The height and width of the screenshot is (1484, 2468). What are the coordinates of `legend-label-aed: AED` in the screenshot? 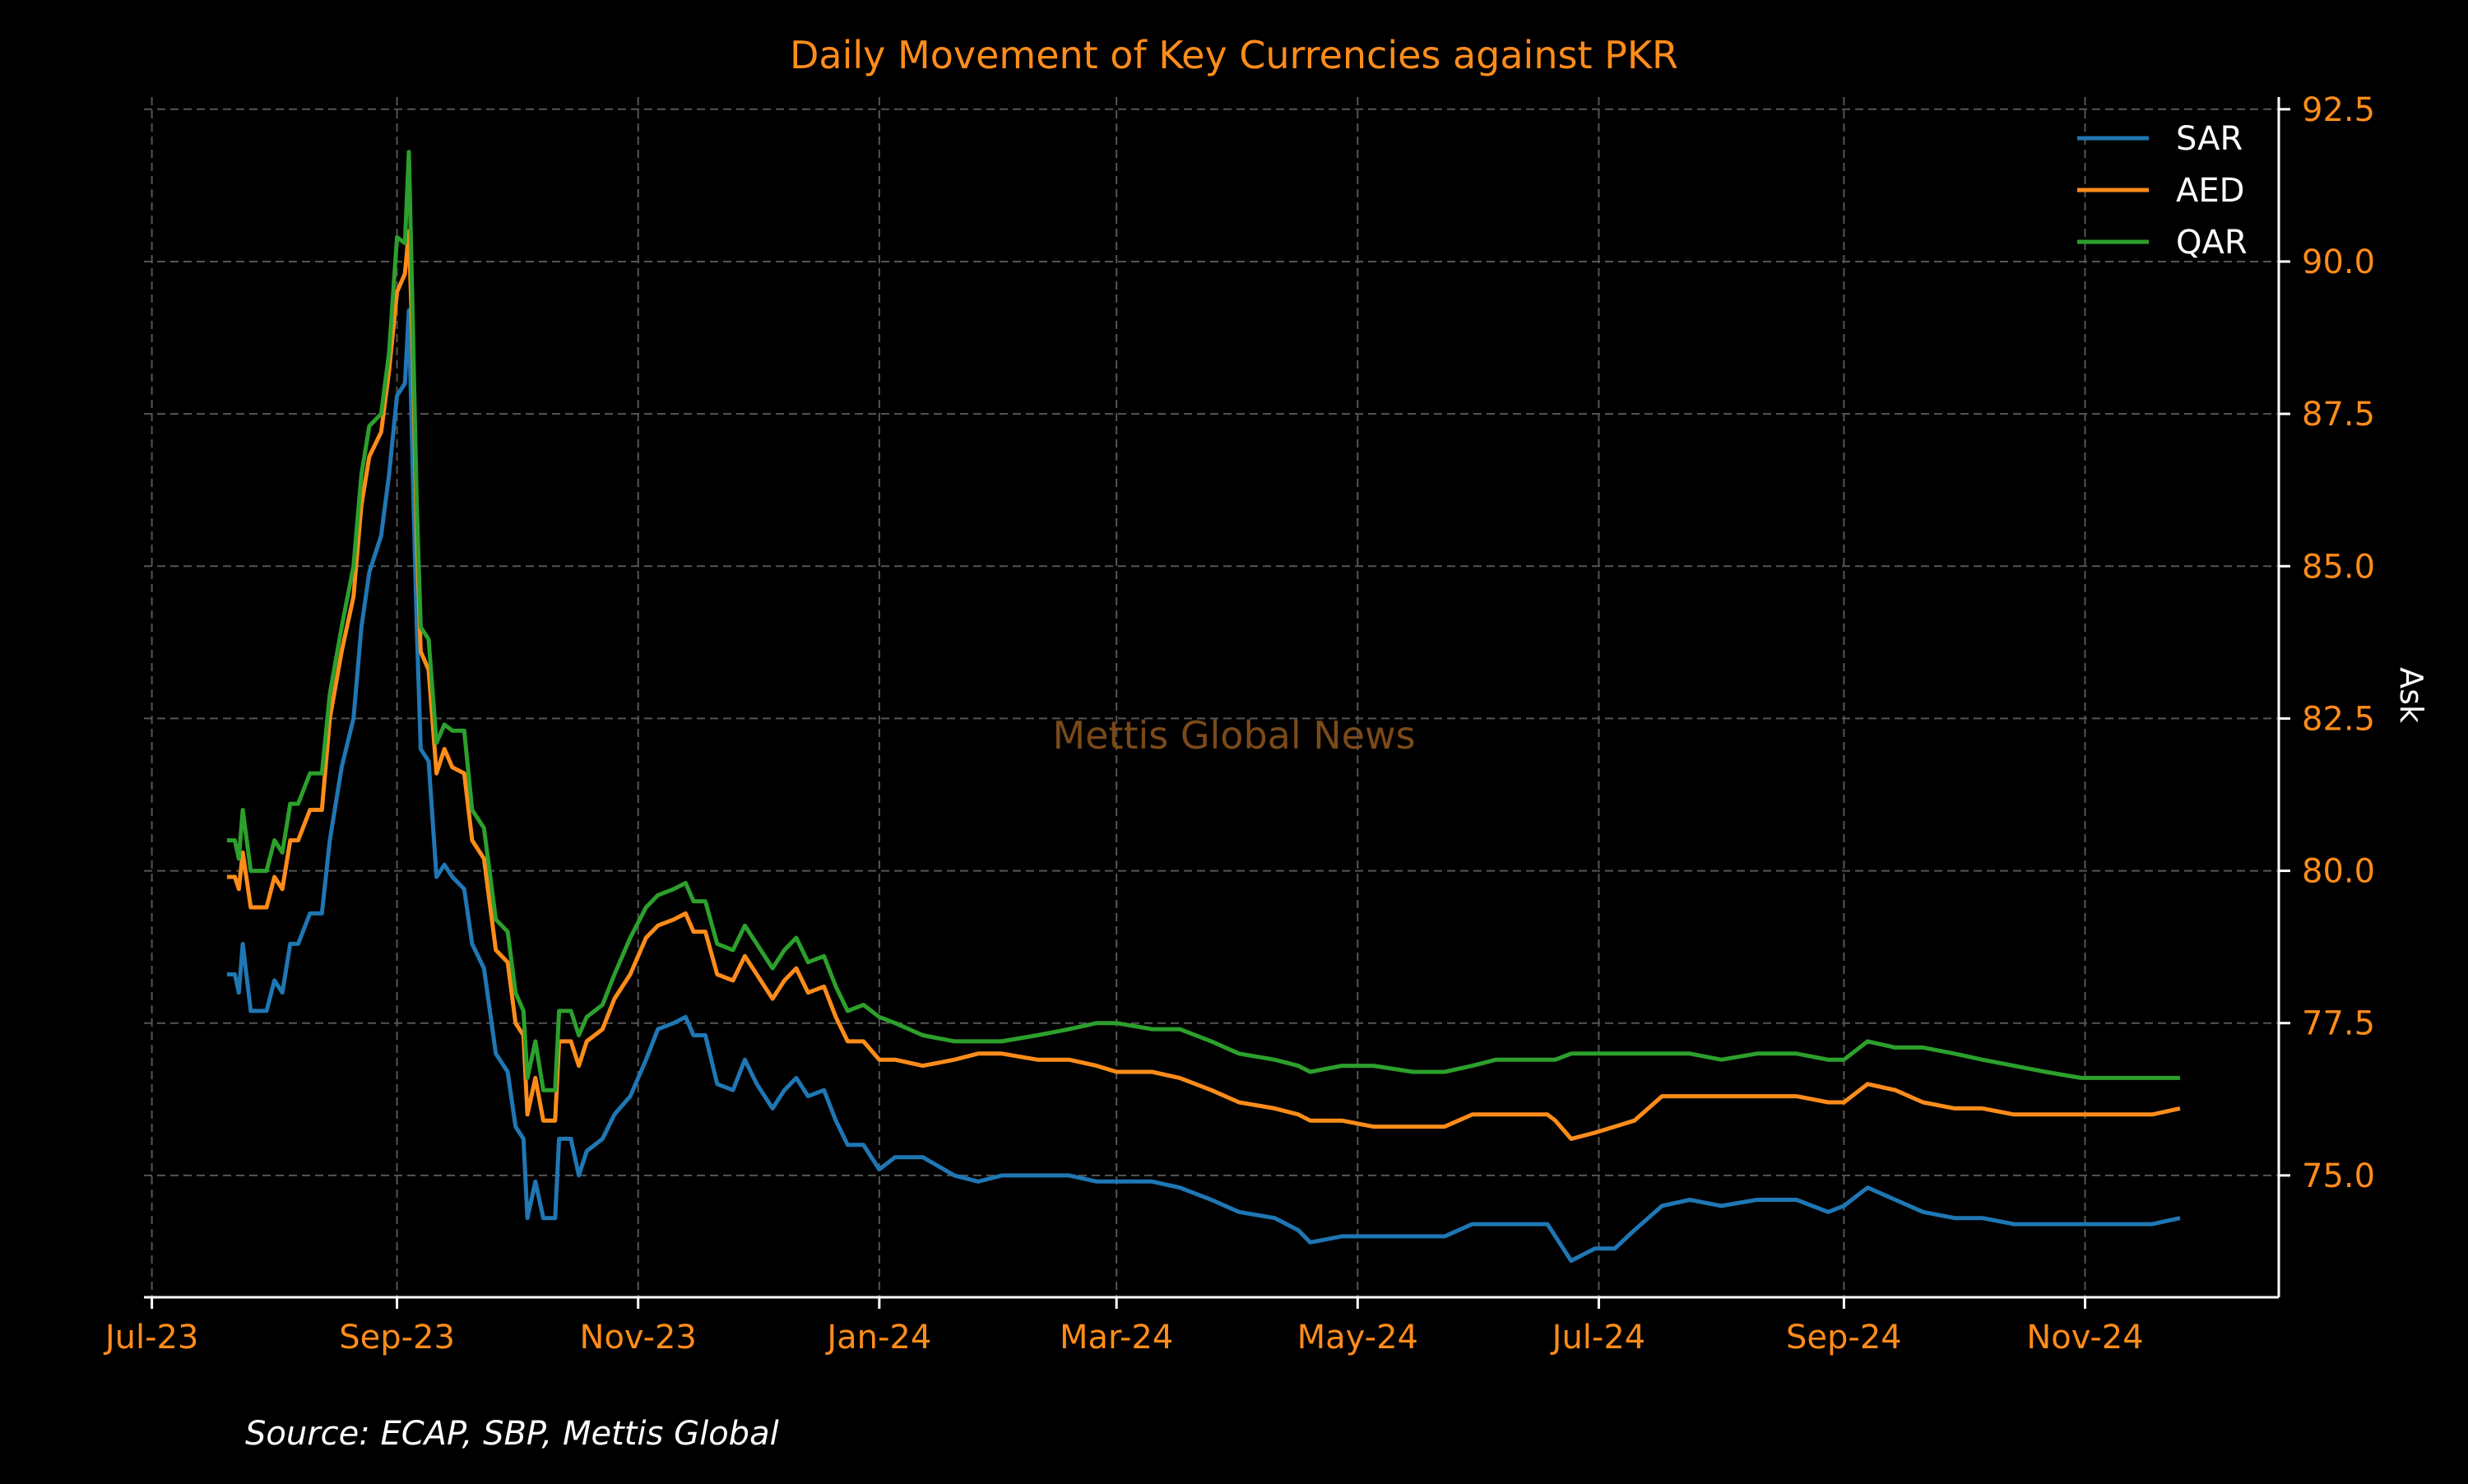 It's located at (2210, 191).